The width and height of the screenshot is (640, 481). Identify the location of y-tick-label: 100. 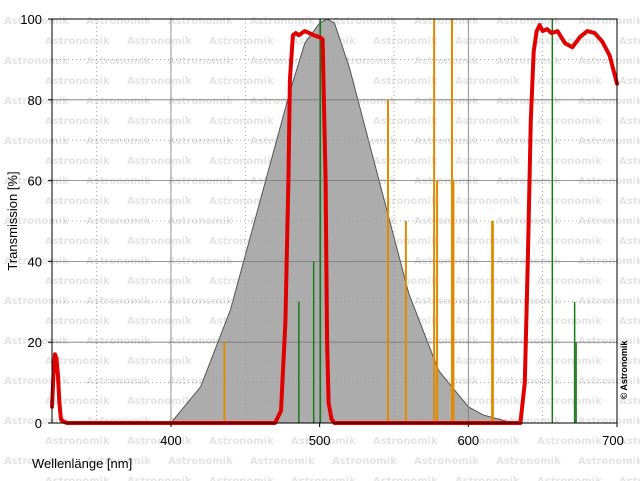
(31, 19).